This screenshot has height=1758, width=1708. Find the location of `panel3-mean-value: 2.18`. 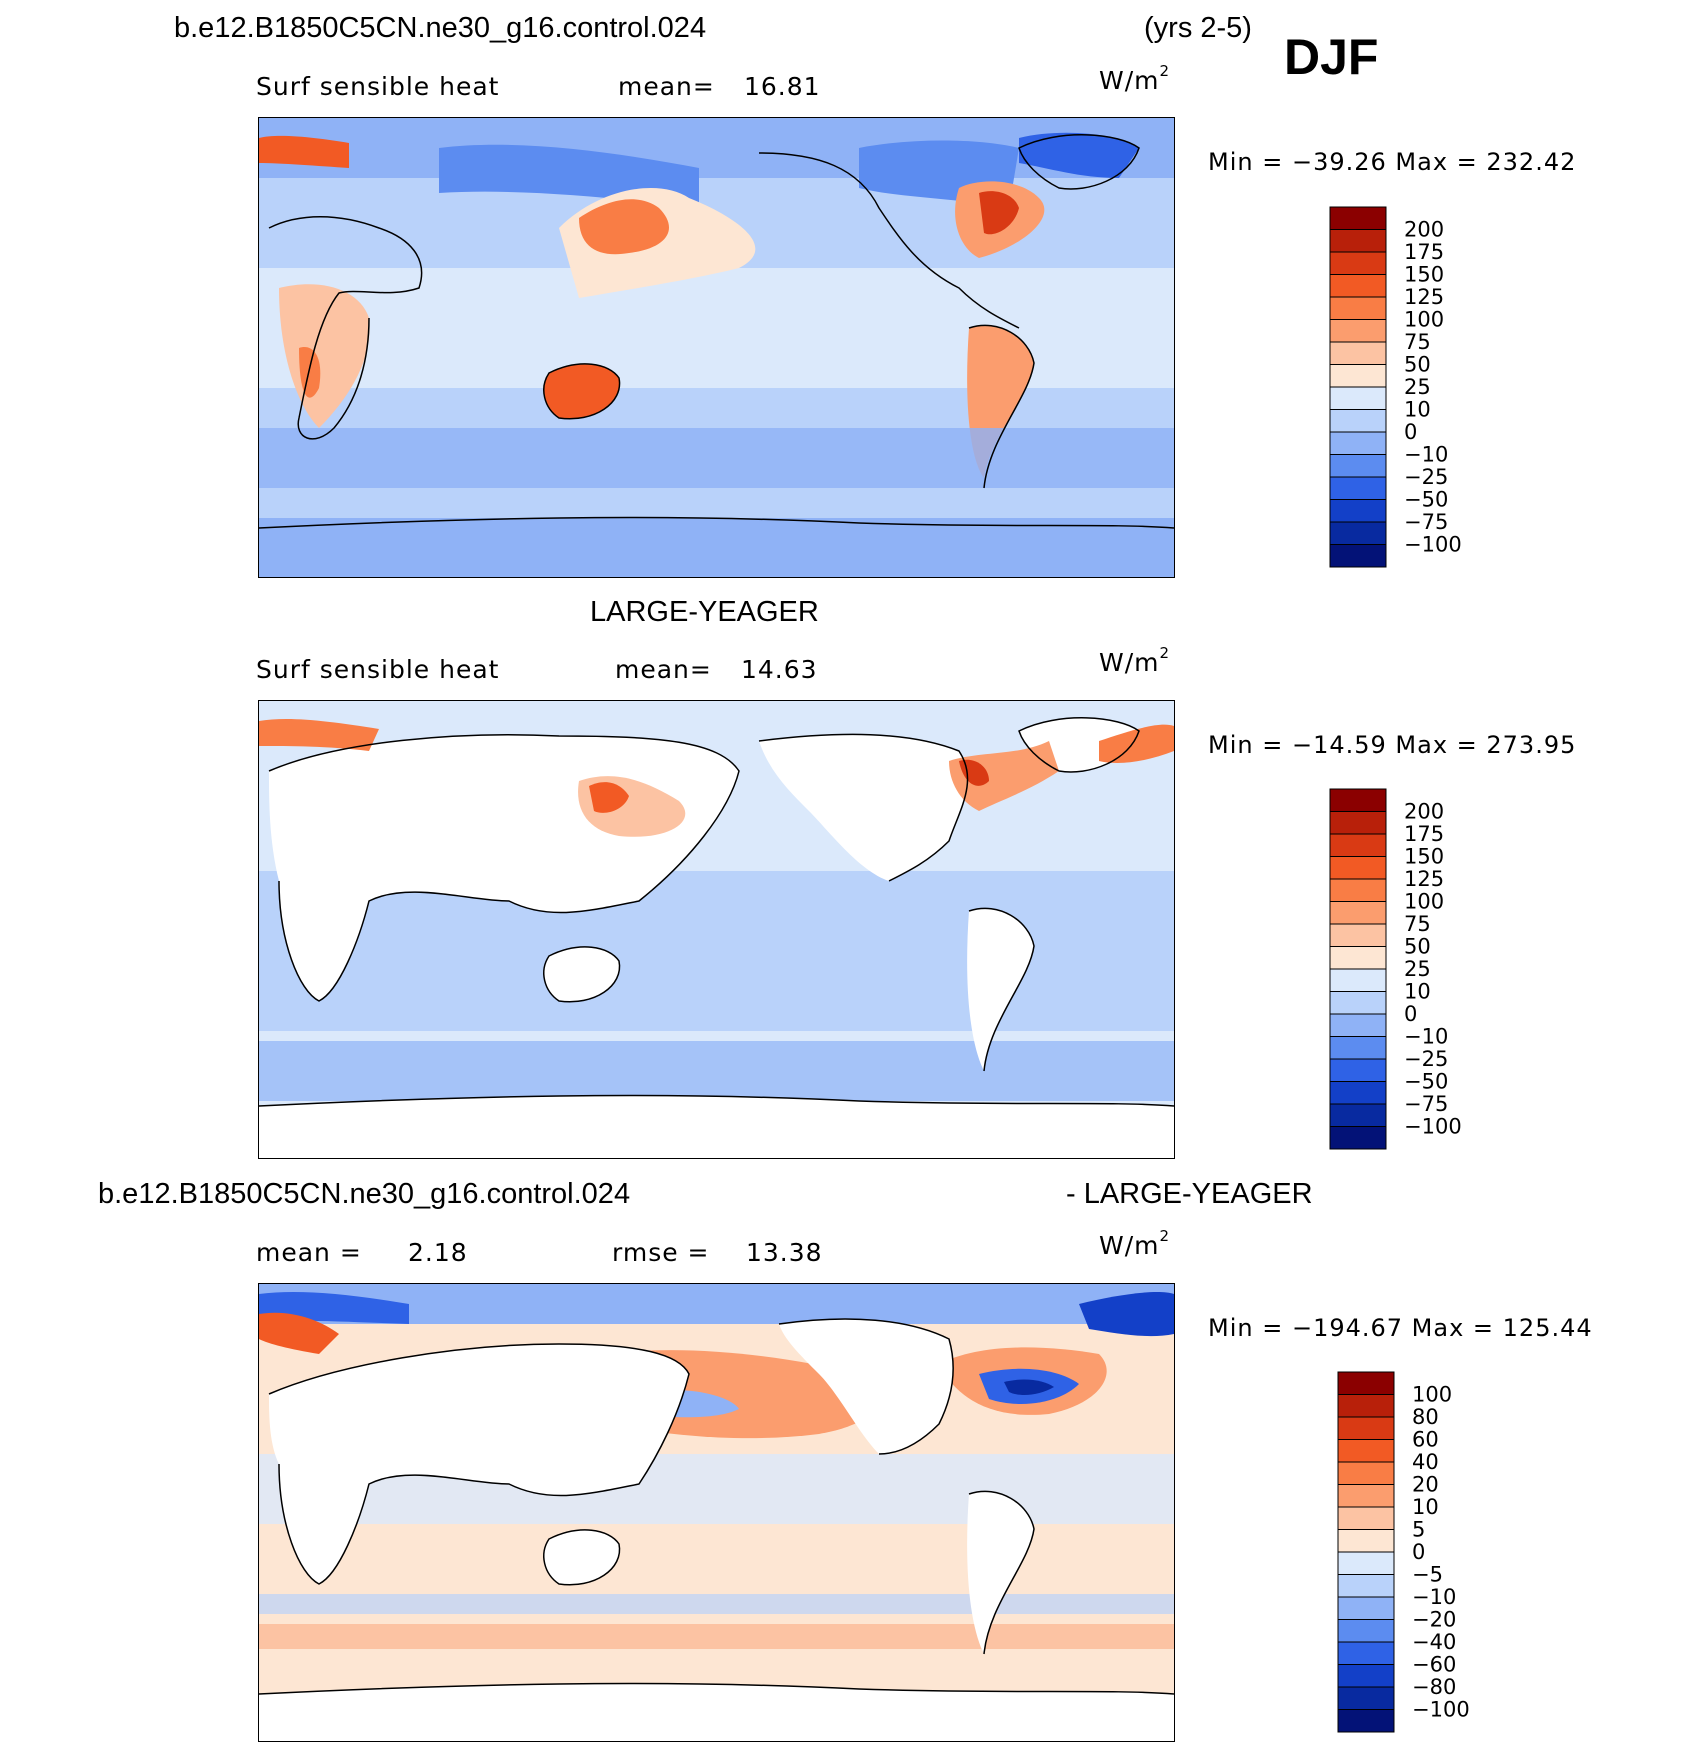

panel3-mean-value: 2.18 is located at coordinates (438, 1252).